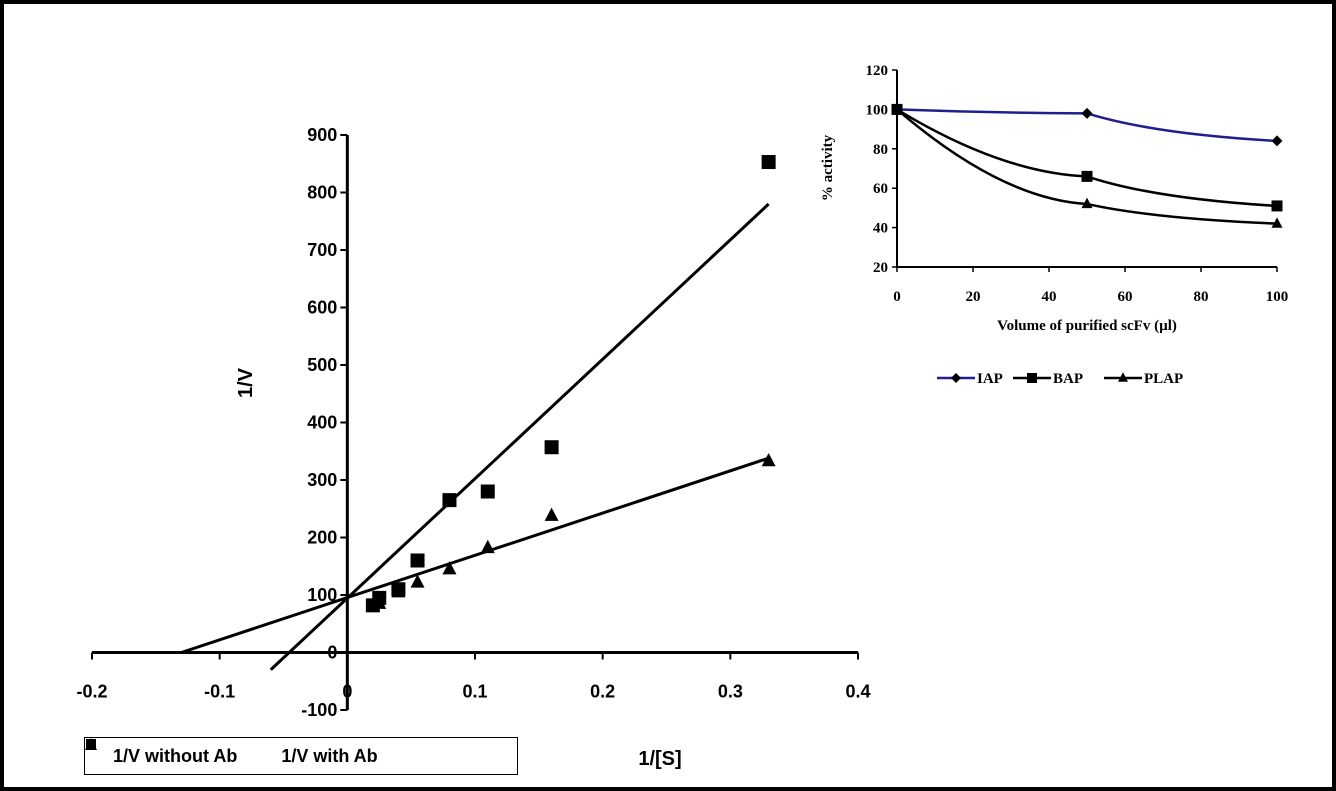 The width and height of the screenshot is (1336, 791). I want to click on inset-x-tick-label: 60, so click(1125, 297).